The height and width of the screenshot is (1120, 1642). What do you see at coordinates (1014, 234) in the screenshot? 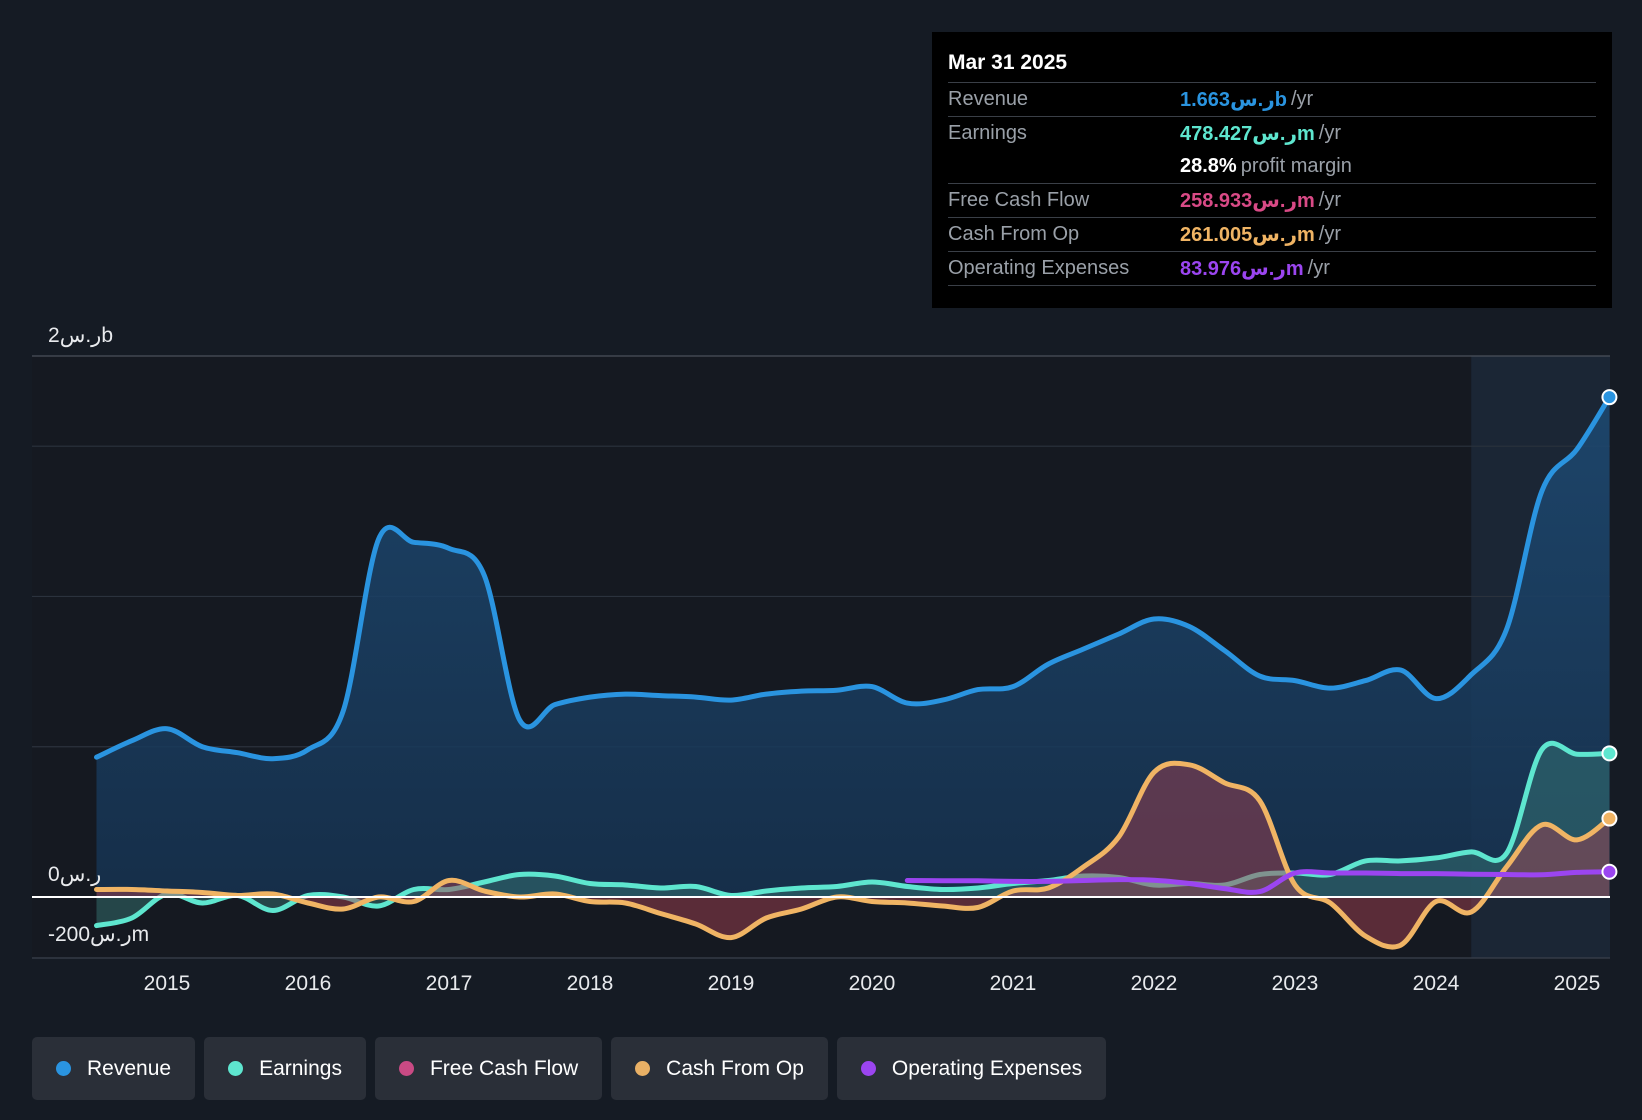
I see `tooltip-label: Cash From Op` at bounding box center [1014, 234].